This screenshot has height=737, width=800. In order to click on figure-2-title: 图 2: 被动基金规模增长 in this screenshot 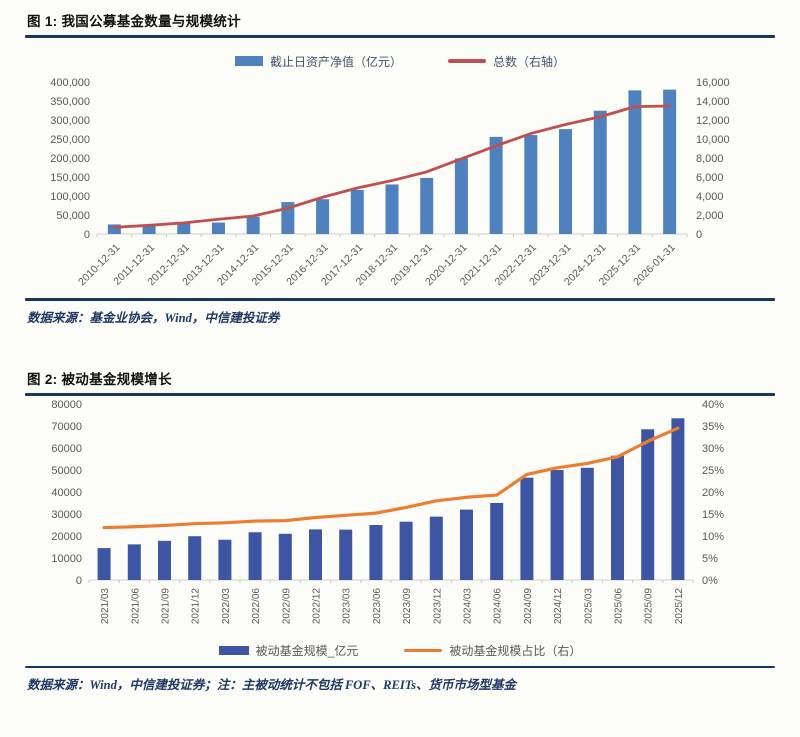, I will do `click(99, 379)`.